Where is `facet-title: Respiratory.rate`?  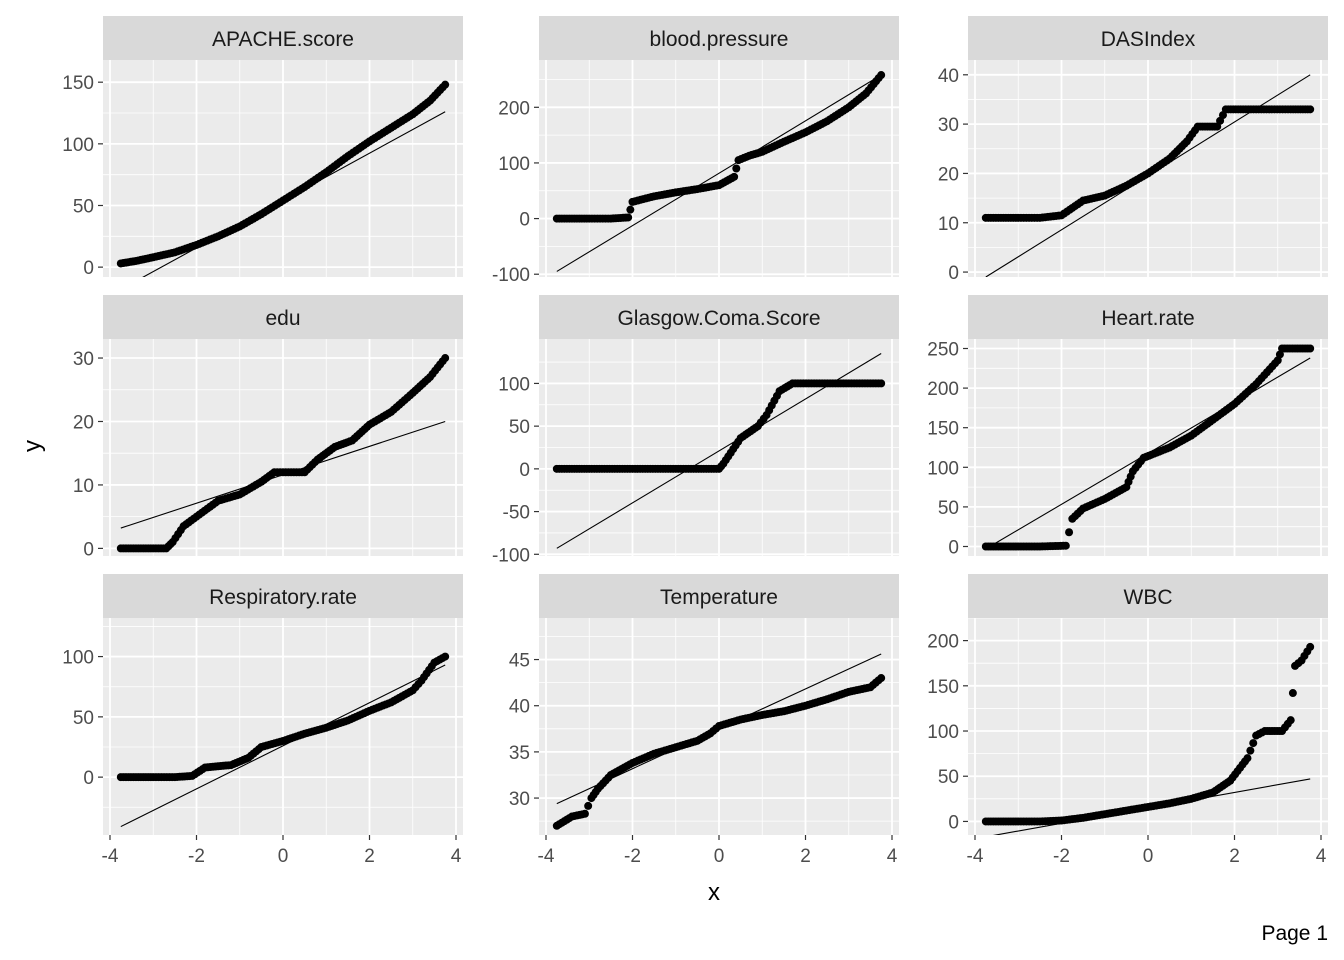 facet-title: Respiratory.rate is located at coordinates (283, 597).